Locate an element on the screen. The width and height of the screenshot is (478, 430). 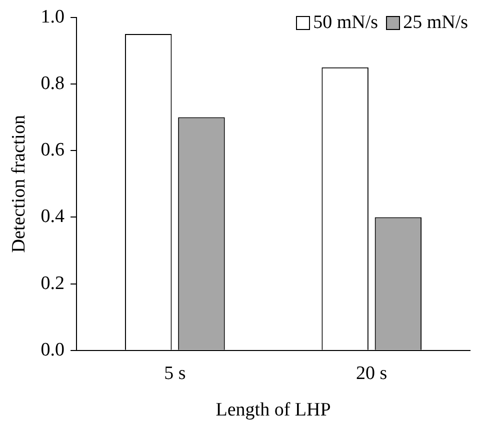
y-tick-label: 0.4 is located at coordinates (53, 217).